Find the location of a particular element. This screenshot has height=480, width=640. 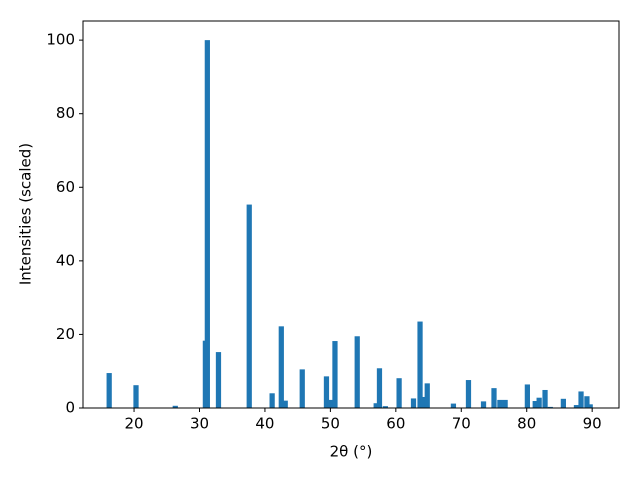

x-tick-label: 20 is located at coordinates (134, 424).